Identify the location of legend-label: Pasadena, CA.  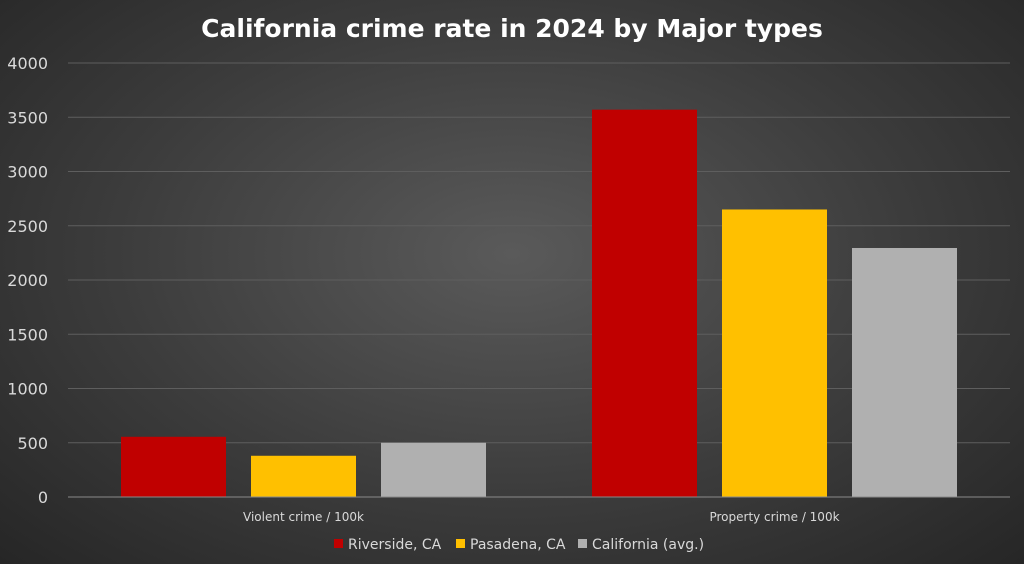
(518, 545).